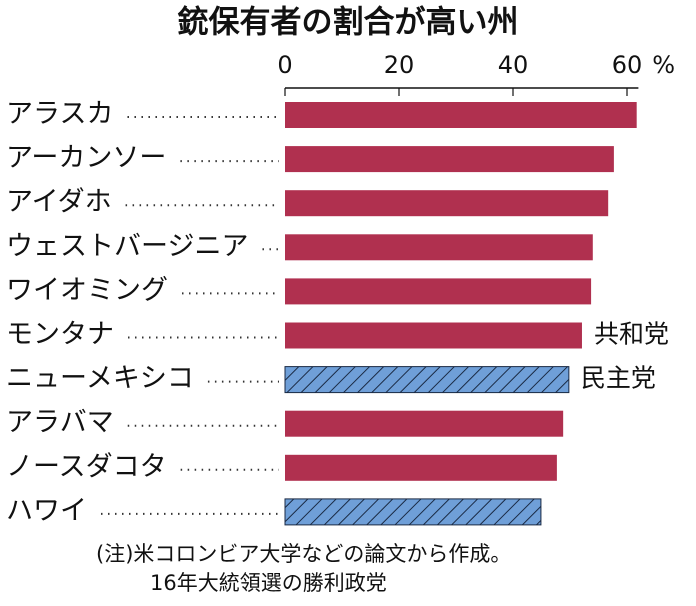 This screenshot has width=696, height=606. Describe the element at coordinates (59, 114) in the screenshot. I see `category-label: アラスカ` at that location.